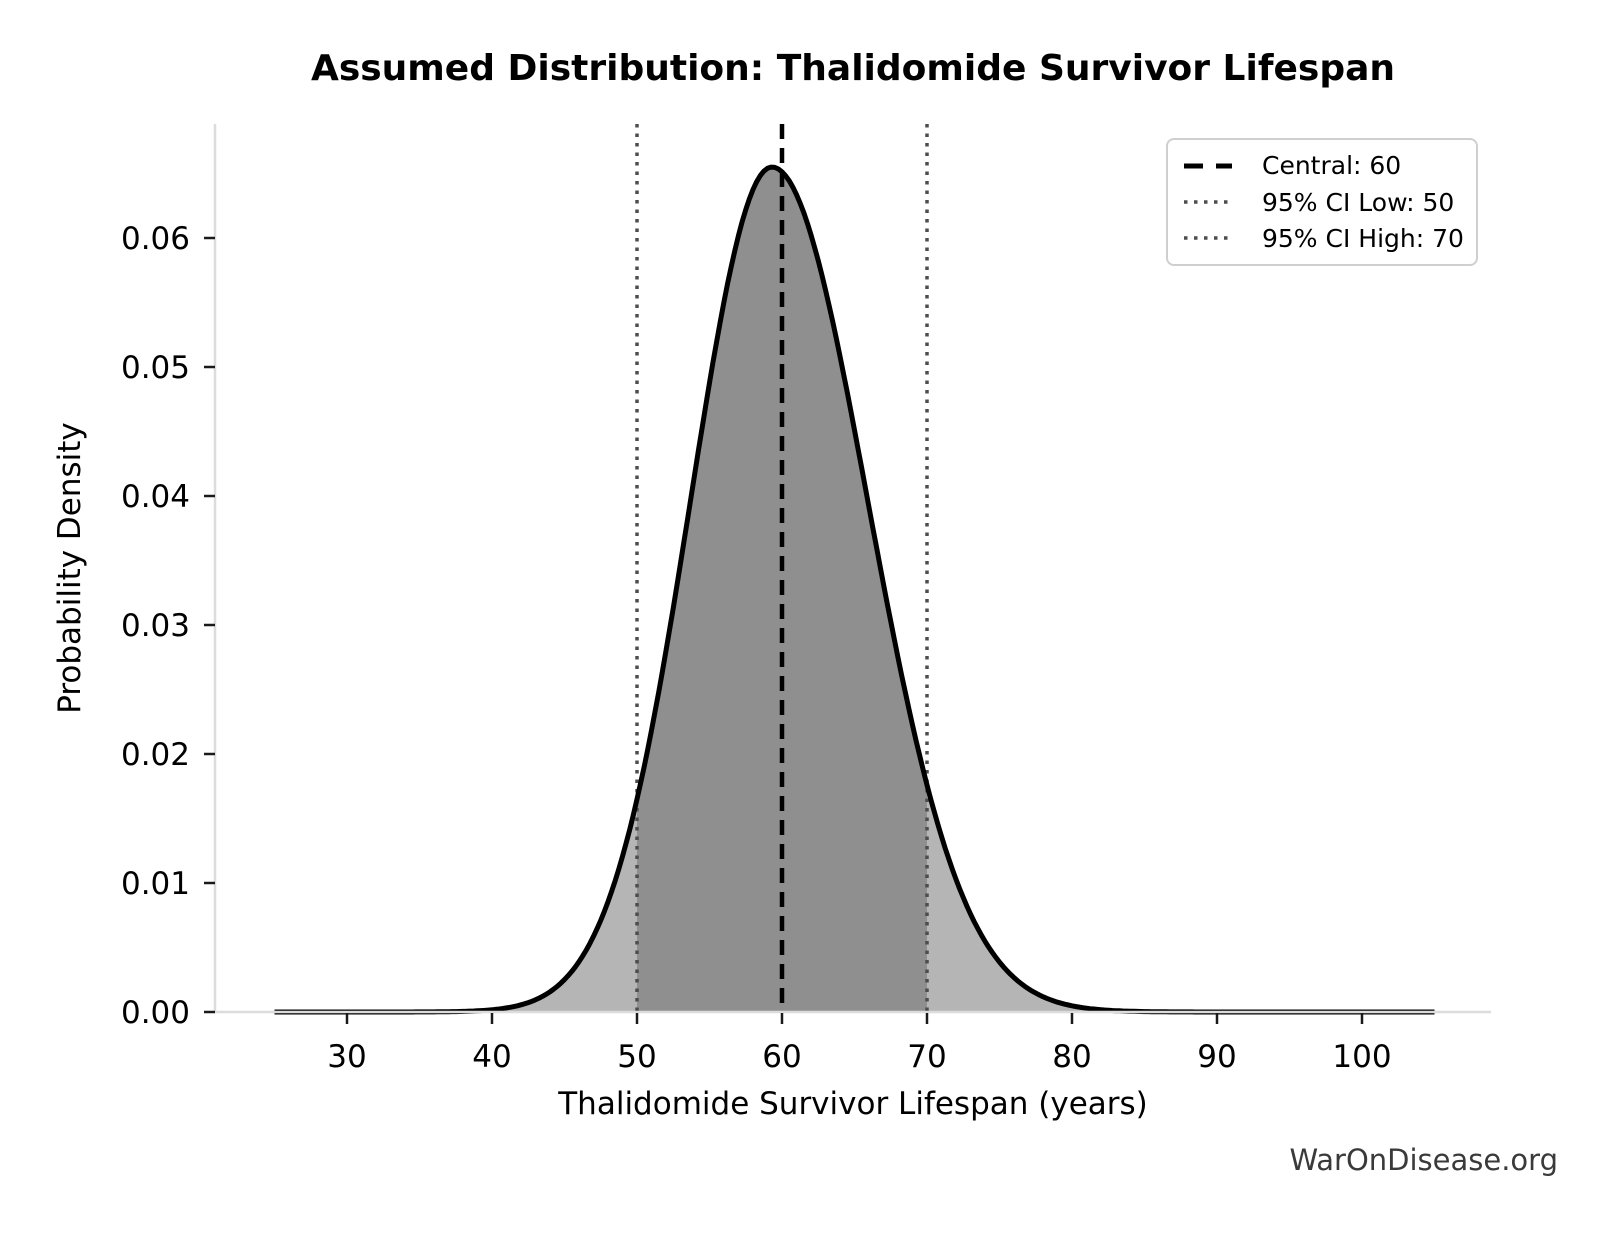 This screenshot has height=1234, width=1614. What do you see at coordinates (155, 884) in the screenshot?
I see `y-tick-label: 0.01` at bounding box center [155, 884].